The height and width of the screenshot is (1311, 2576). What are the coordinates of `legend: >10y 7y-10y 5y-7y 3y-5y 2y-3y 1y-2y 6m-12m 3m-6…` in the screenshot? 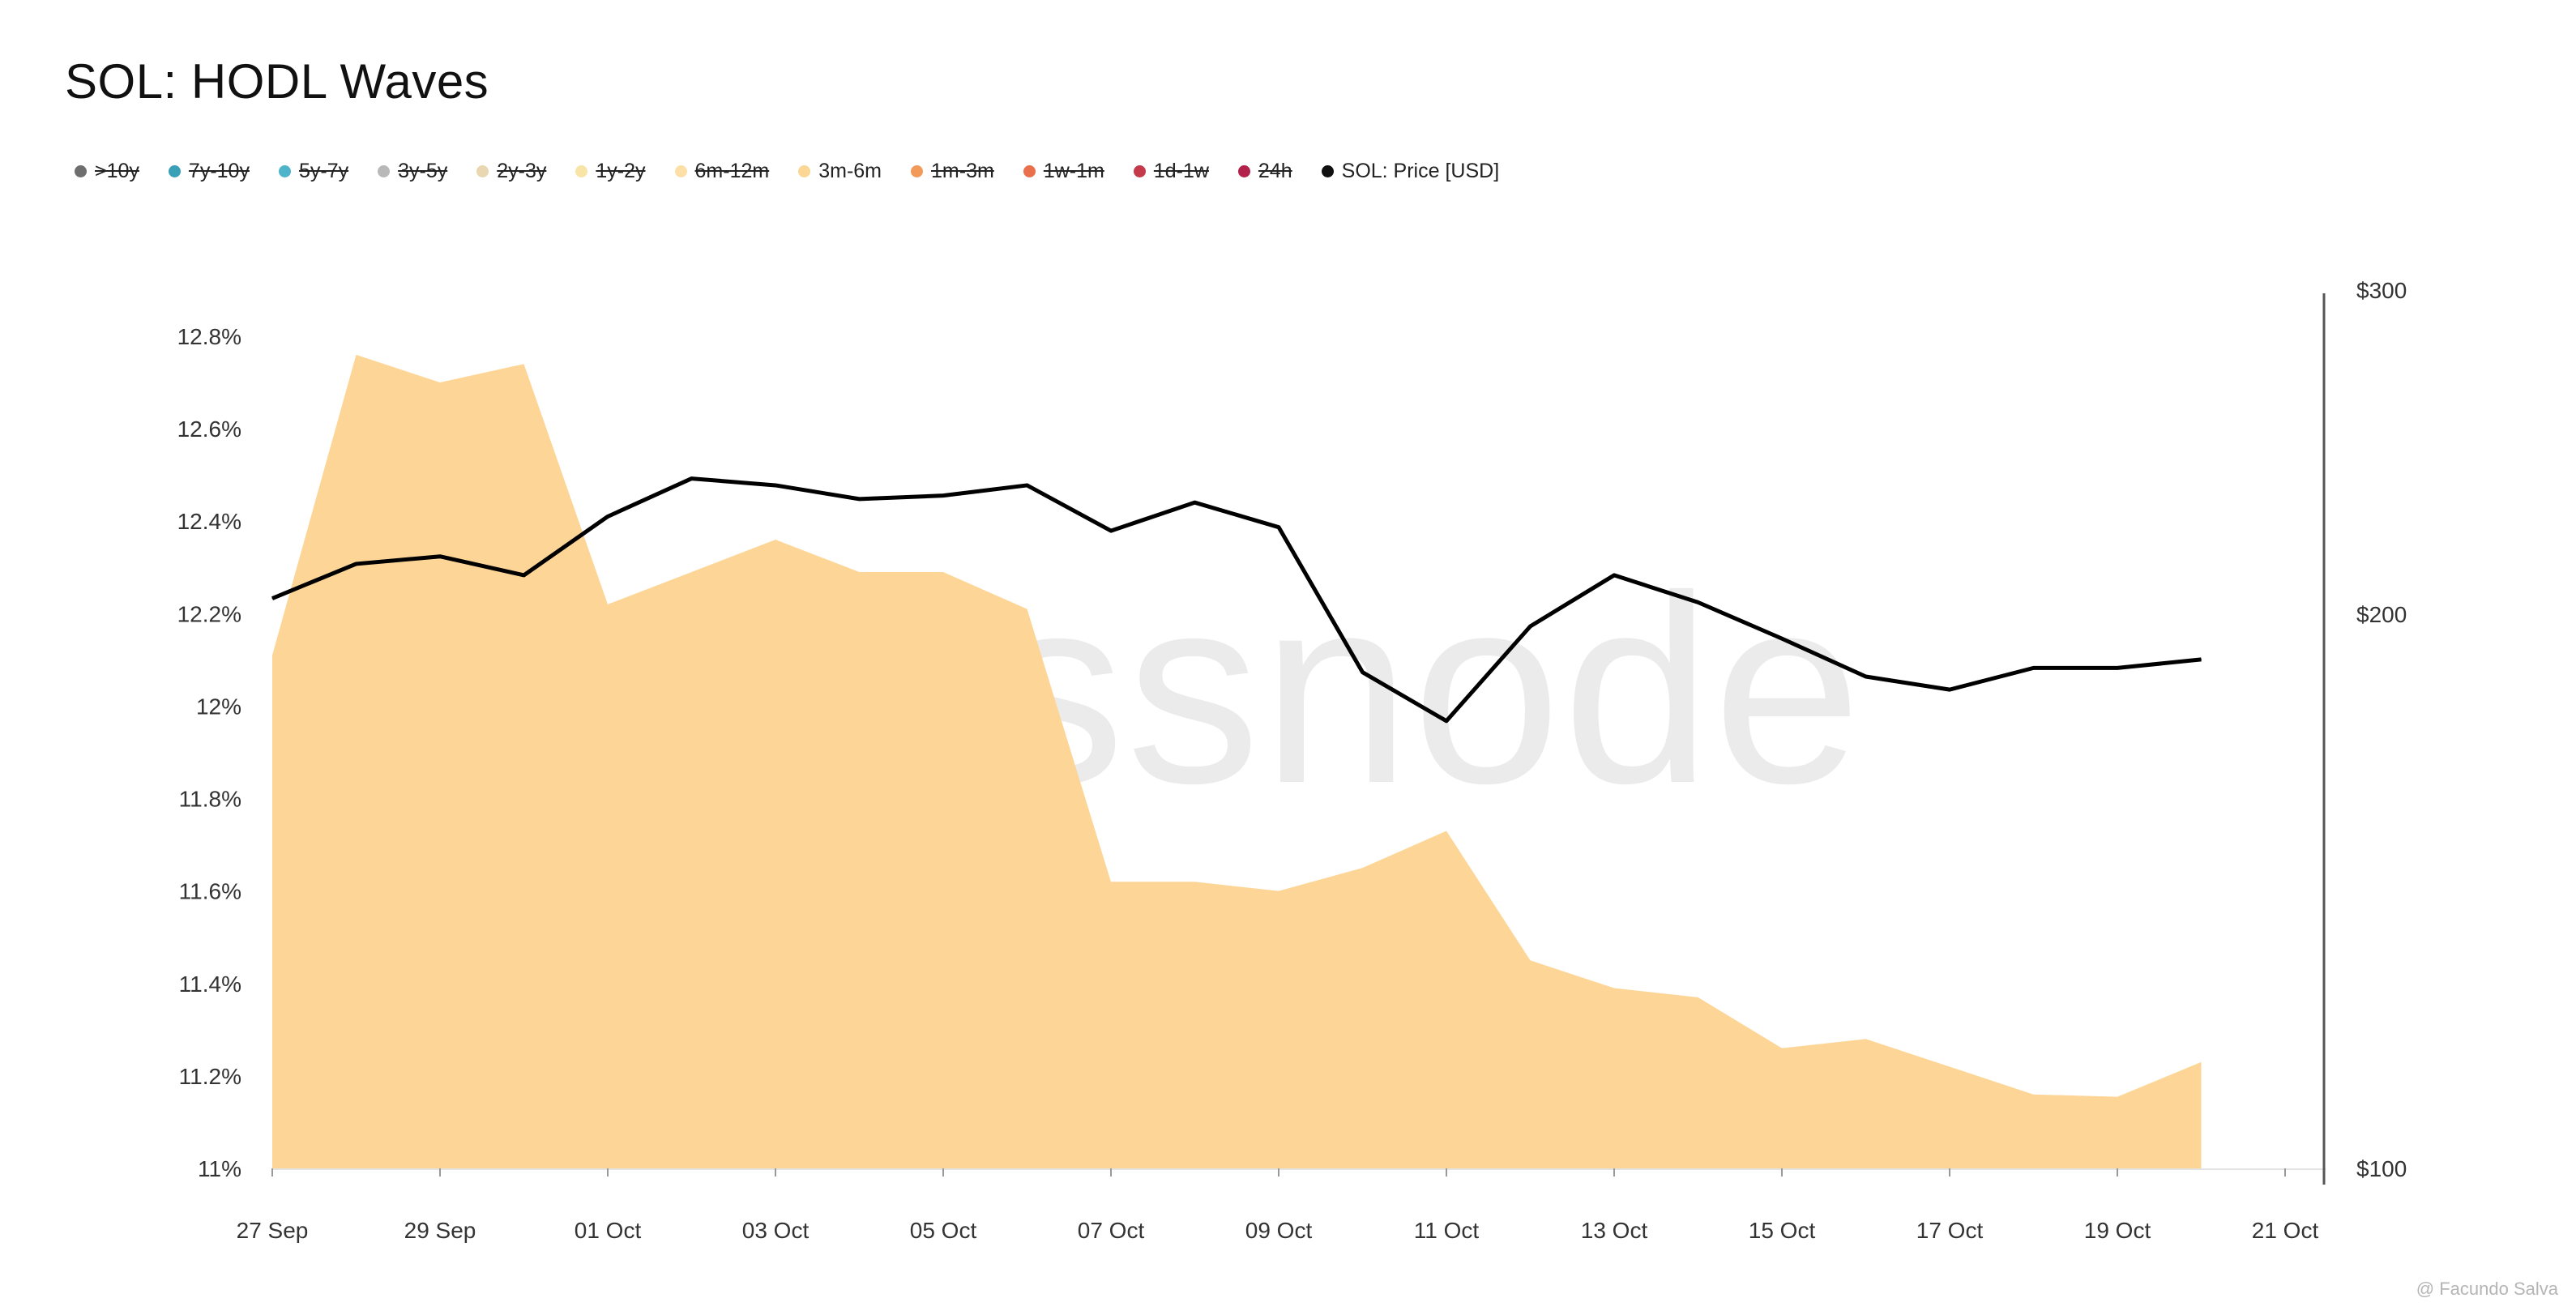 It's located at (801, 171).